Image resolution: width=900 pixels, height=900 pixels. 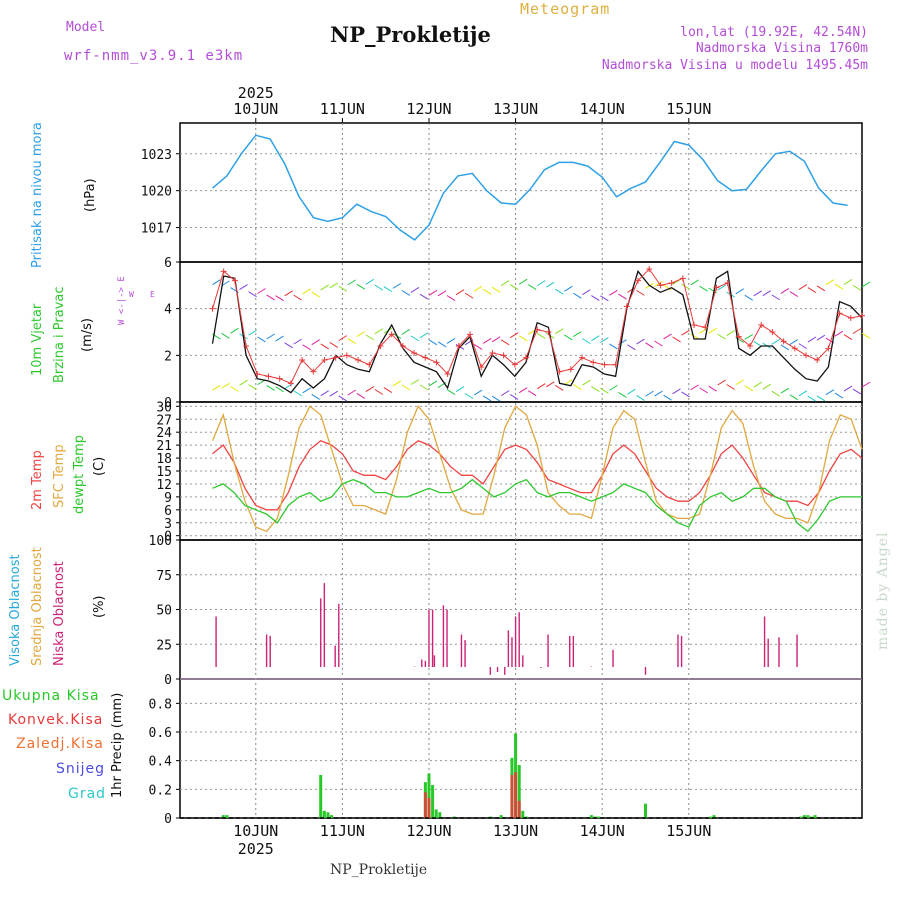 I want to click on bottom-date-label: 15JUN, so click(x=688, y=831).